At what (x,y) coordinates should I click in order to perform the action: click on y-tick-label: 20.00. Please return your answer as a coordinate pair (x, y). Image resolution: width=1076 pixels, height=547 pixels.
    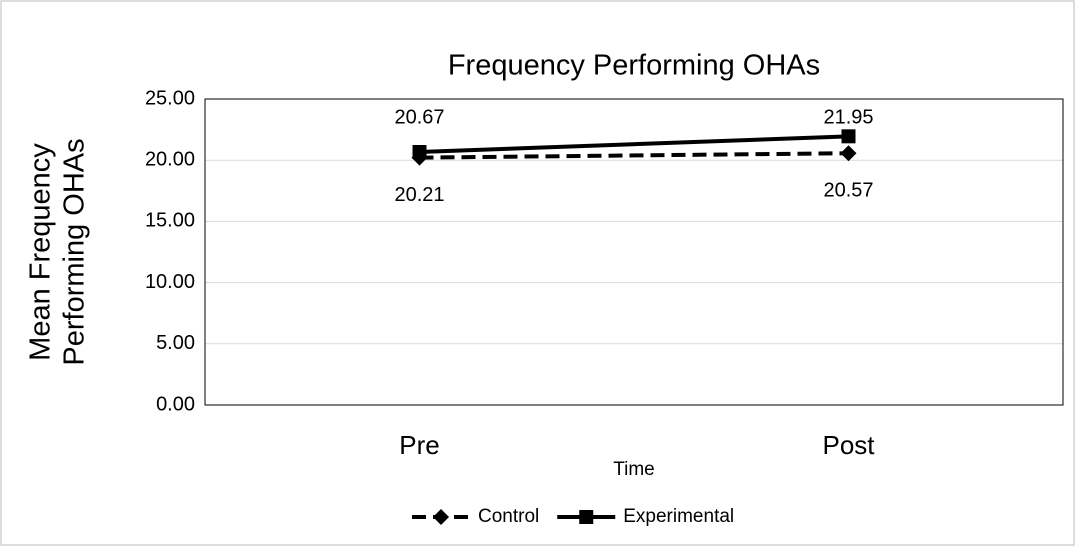
    Looking at the image, I should click on (170, 159).